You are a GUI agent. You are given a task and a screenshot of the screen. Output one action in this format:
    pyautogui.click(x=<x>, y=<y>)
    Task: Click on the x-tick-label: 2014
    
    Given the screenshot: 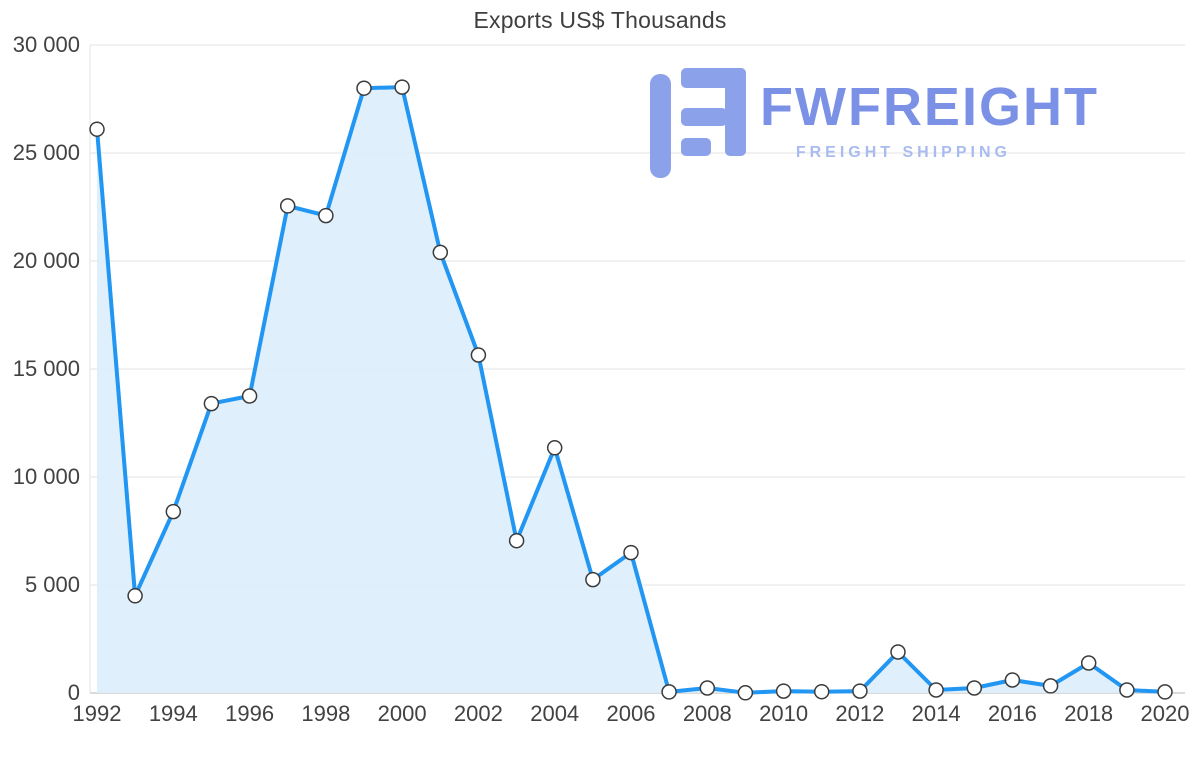 What is the action you would take?
    pyautogui.click(x=936, y=713)
    